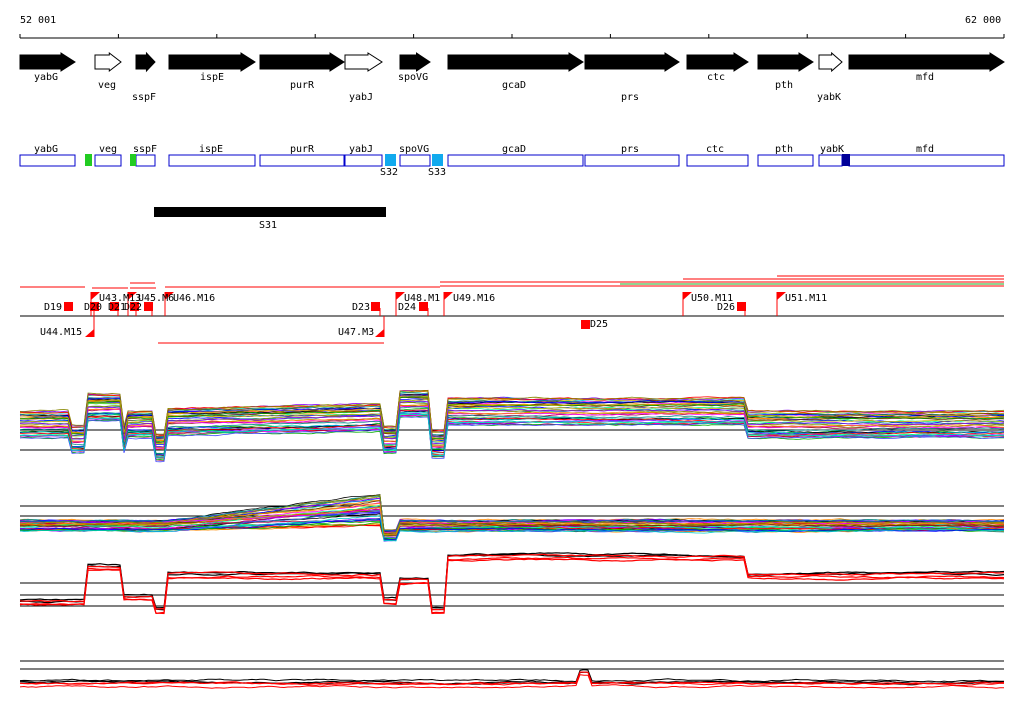 This screenshot has height=714, width=1024. What do you see at coordinates (363, 77) in the screenshot?
I see `gene-arrow-yabJ: yabJ` at bounding box center [363, 77].